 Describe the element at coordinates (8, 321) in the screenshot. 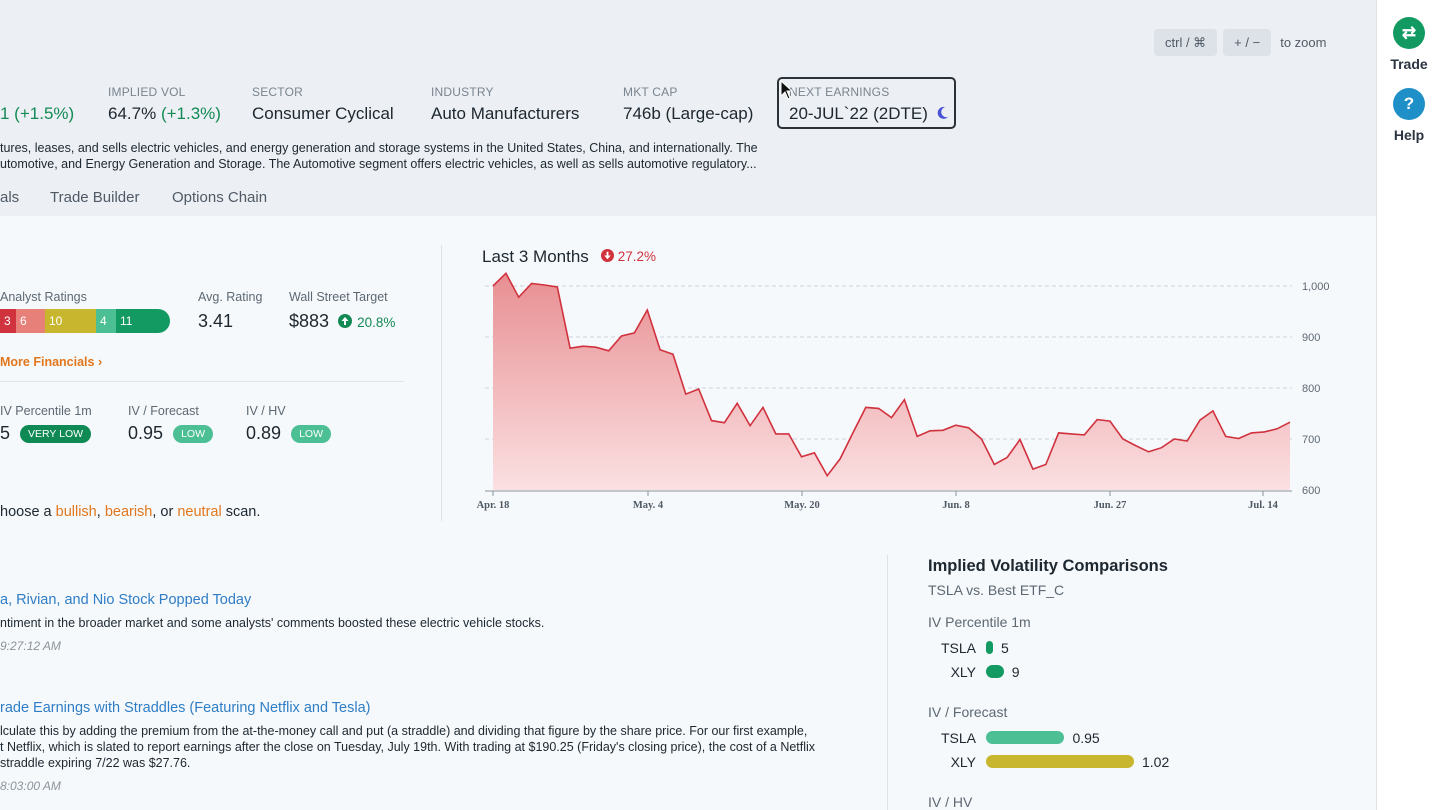

I see `rating-segment-strong-sell: 3` at that location.